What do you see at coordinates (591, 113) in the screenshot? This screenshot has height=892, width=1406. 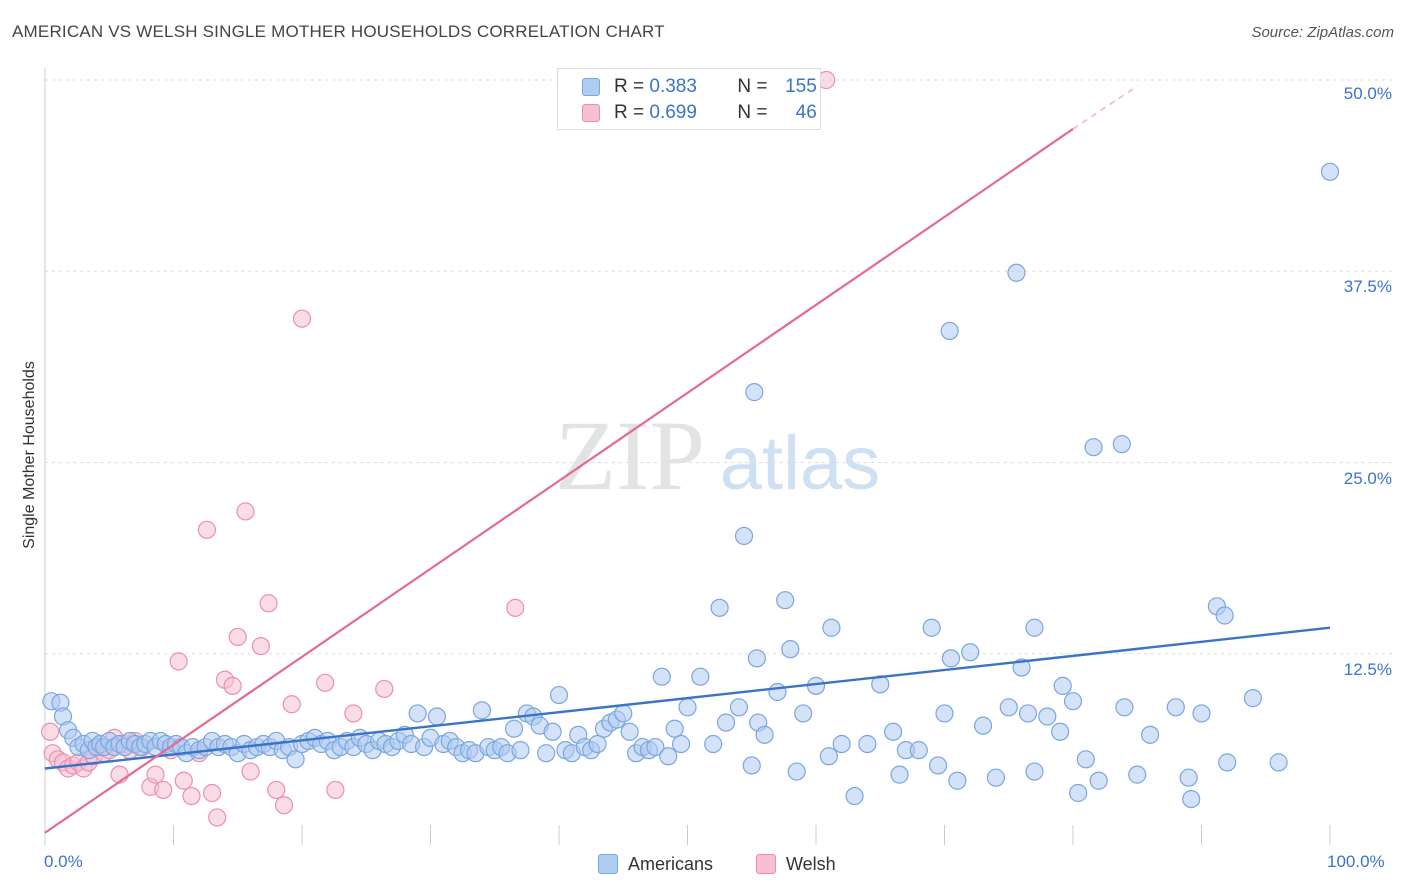 I see `welsh-swatch` at bounding box center [591, 113].